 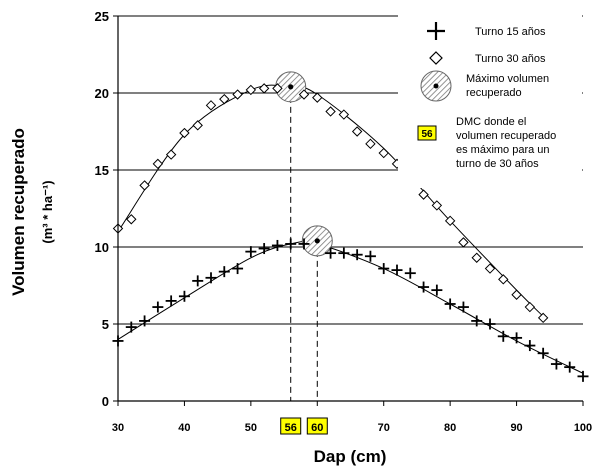 What do you see at coordinates (102, 16) in the screenshot?
I see `y-tick-label-25: 25` at bounding box center [102, 16].